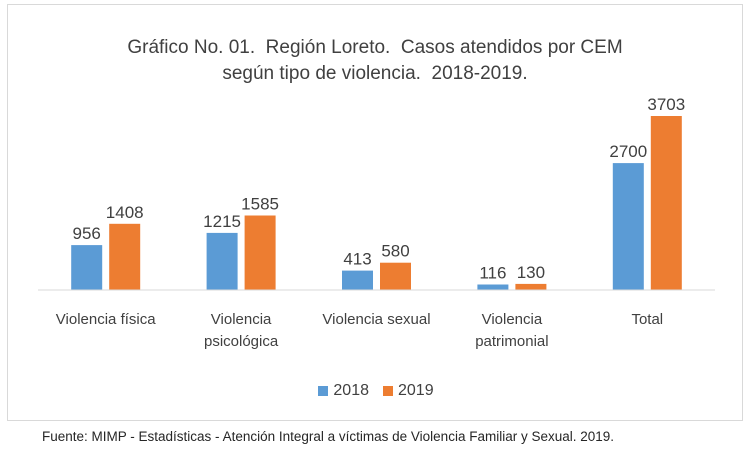 This screenshot has width=750, height=454. What do you see at coordinates (511, 341) in the screenshot?
I see `category-label-3-1: patrimonial` at bounding box center [511, 341].